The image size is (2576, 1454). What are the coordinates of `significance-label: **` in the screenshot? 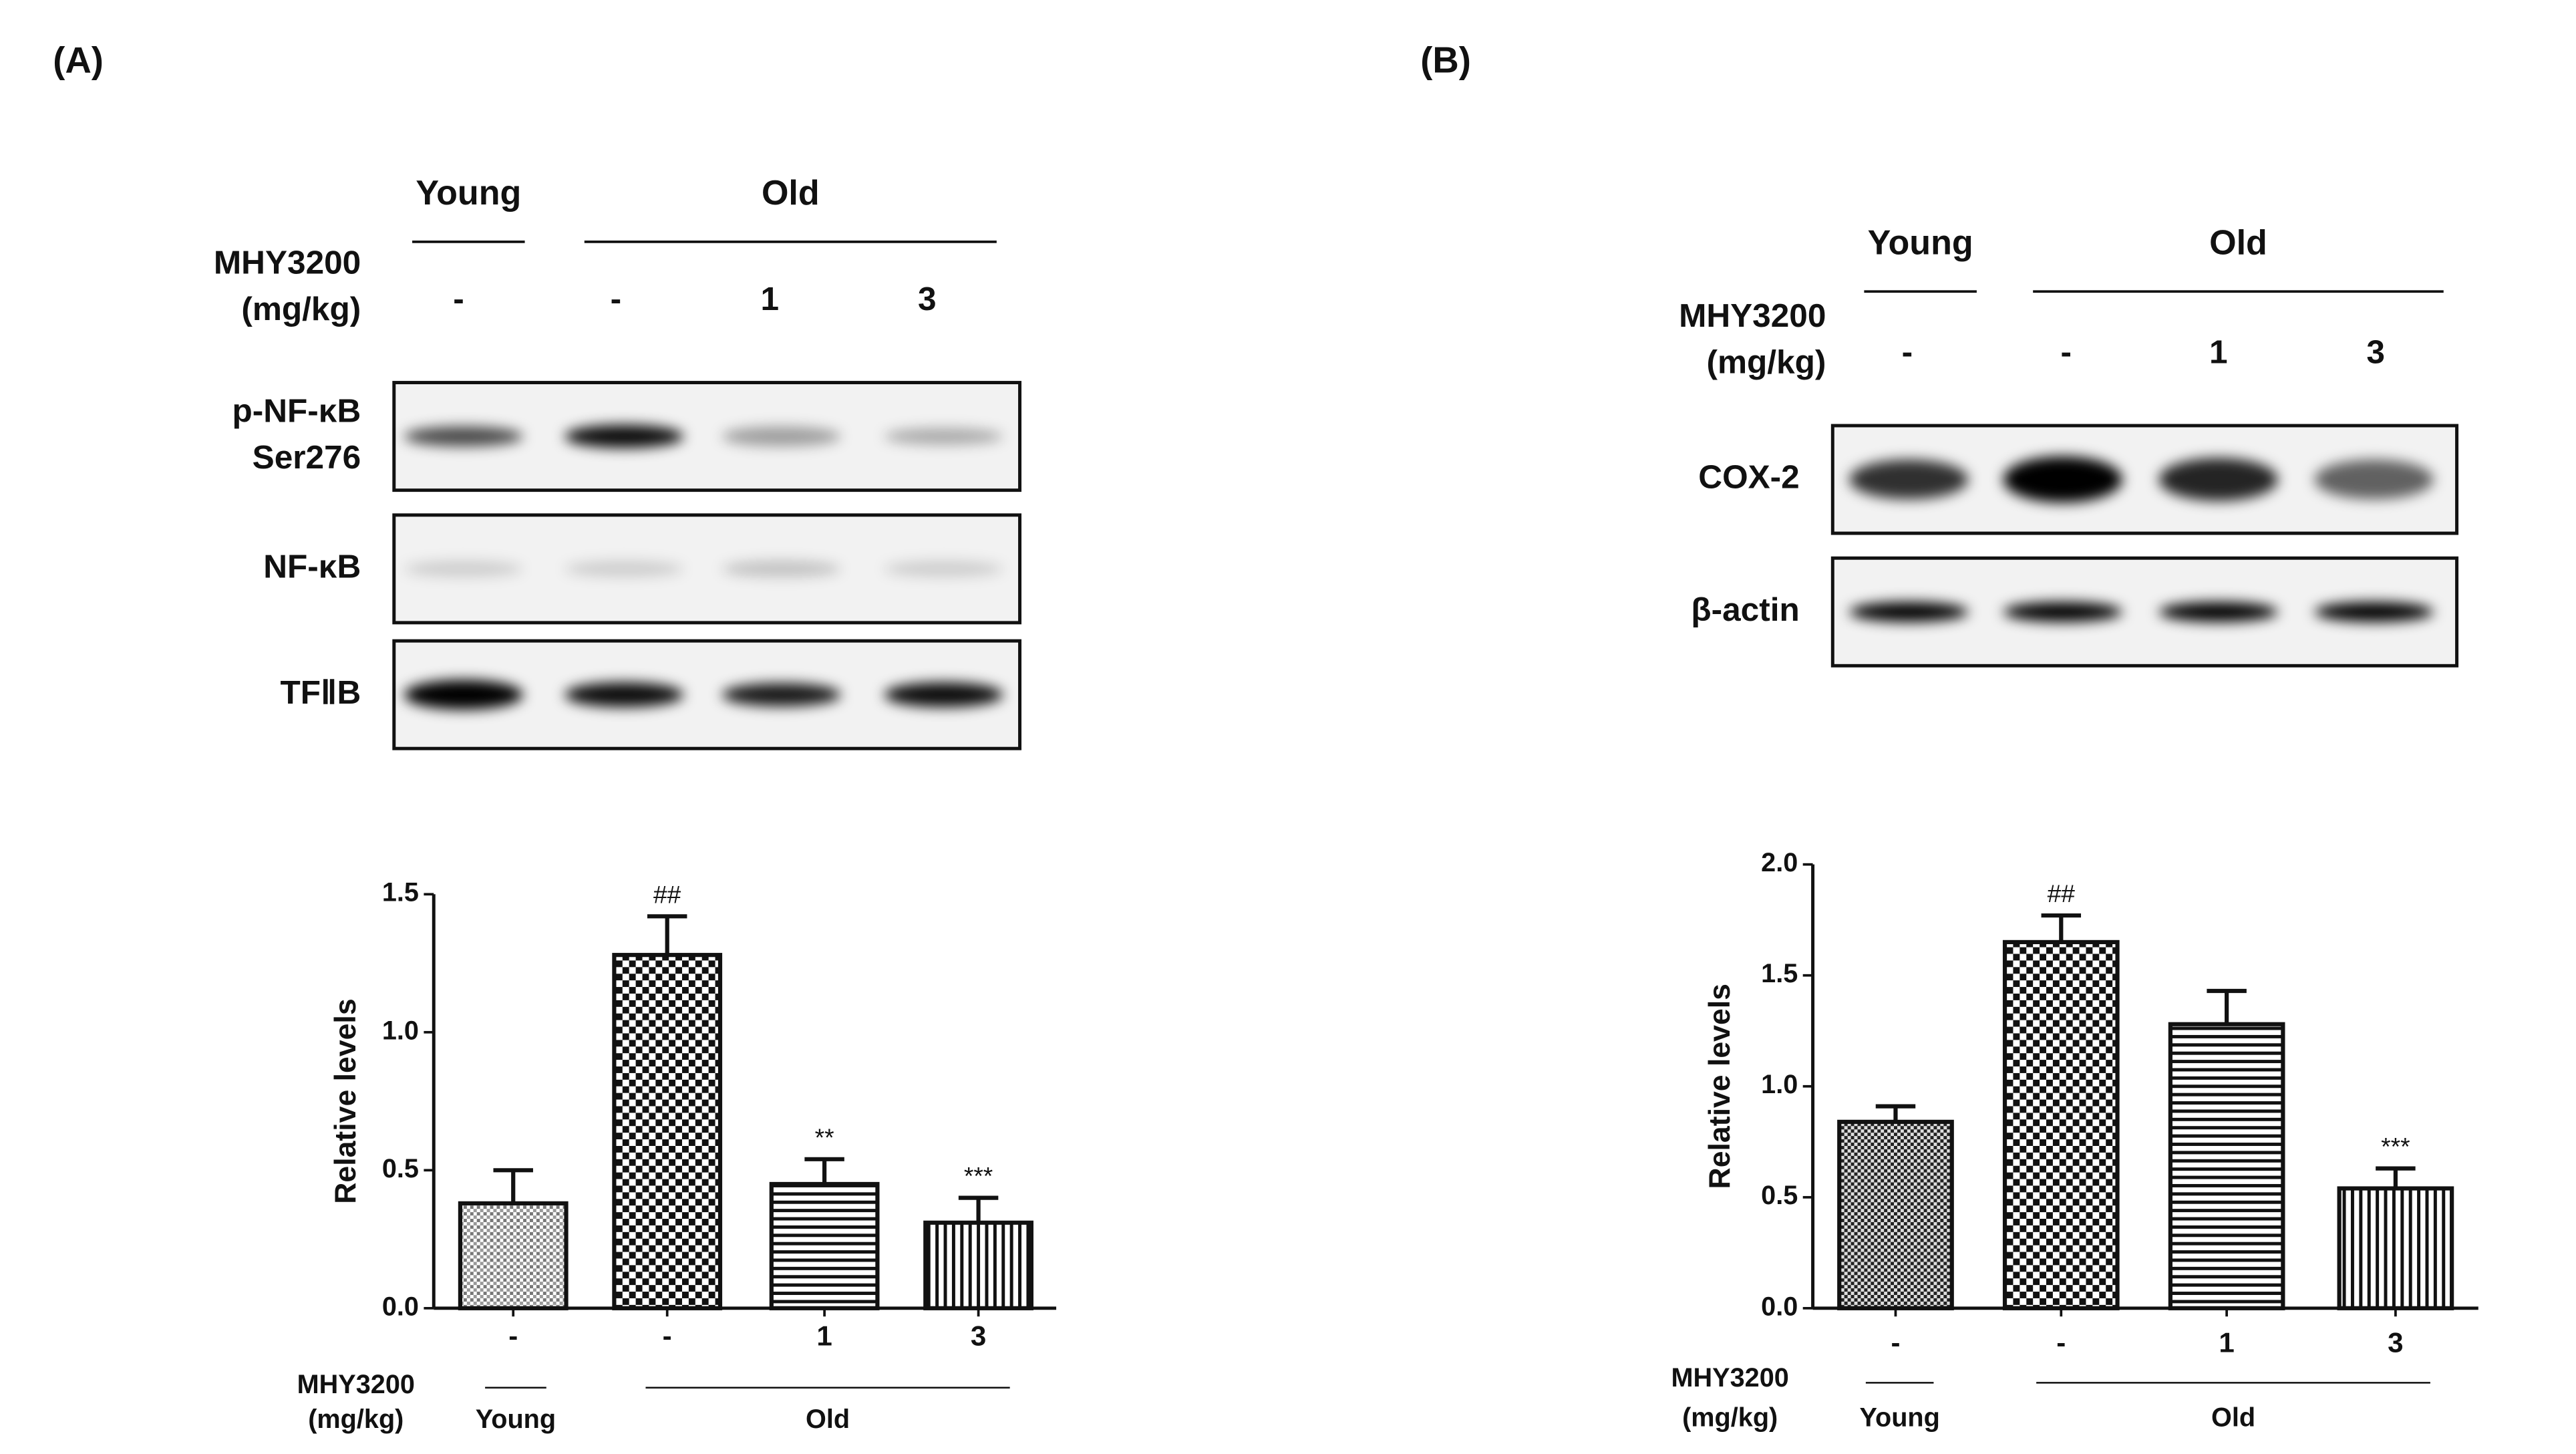 It's located at (824, 1137).